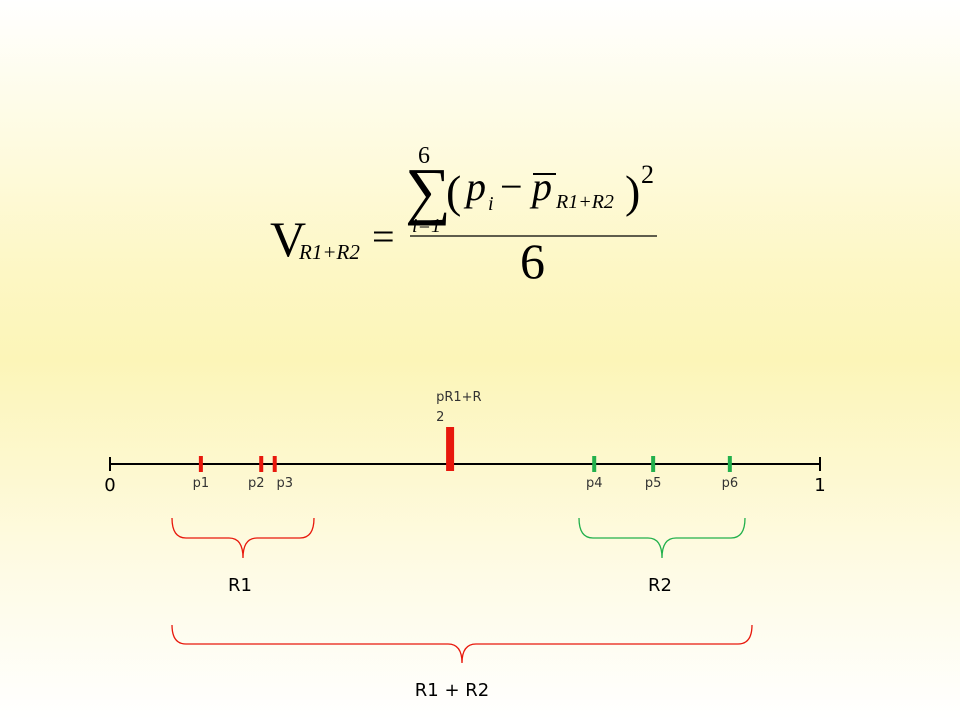 Image resolution: width=960 pixels, height=720 pixels. I want to click on point-label: p2, so click(256, 483).